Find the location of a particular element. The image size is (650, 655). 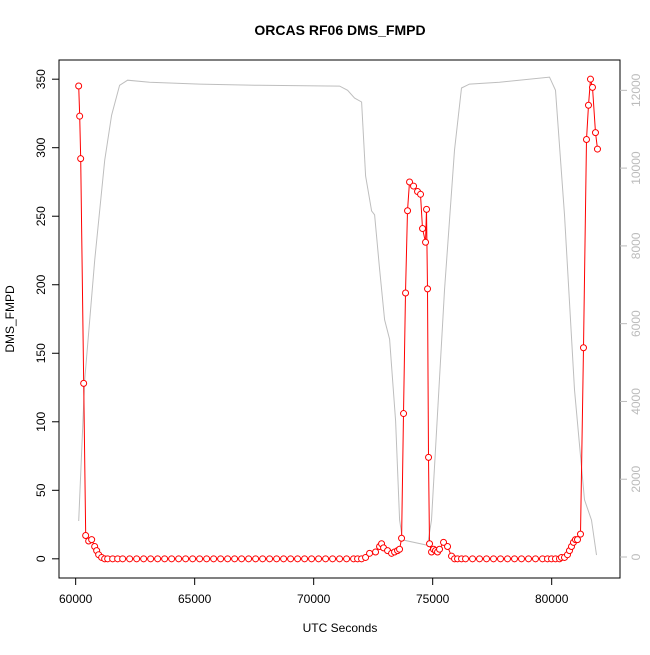

chart-title: ORCAS RF06 DMS_FMPD is located at coordinates (339, 30).